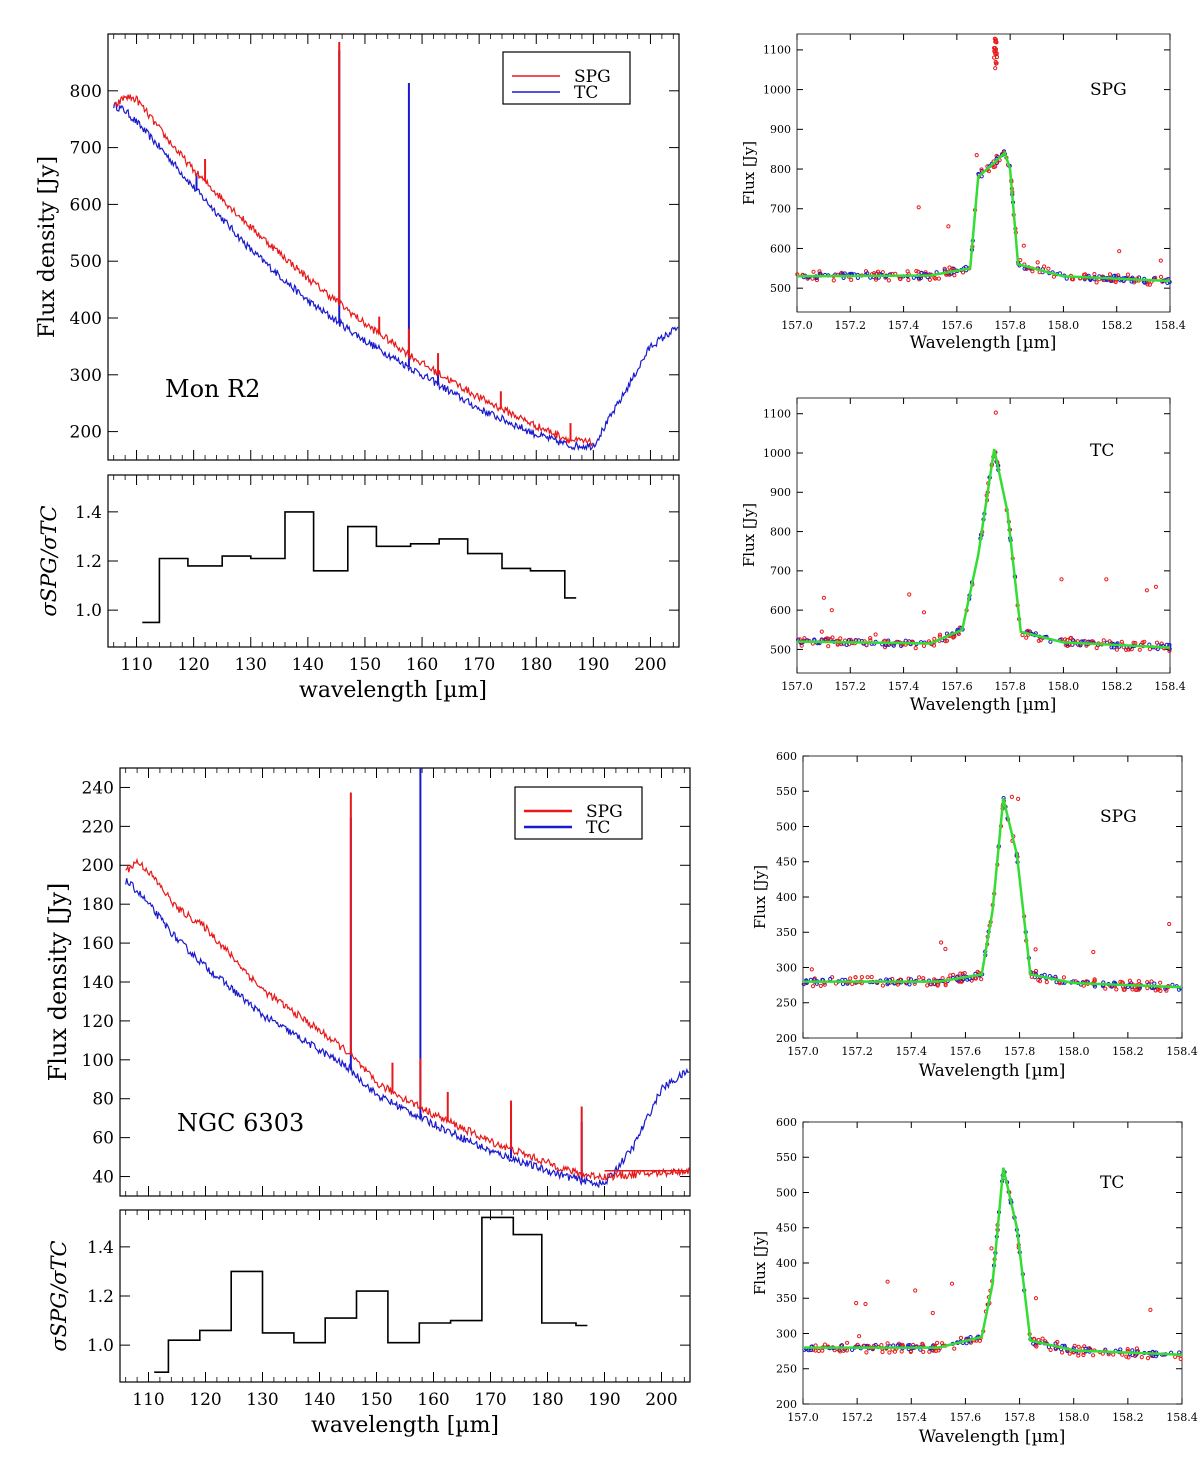 This screenshot has height=1472, width=1200. I want to click on y-tick-label: 300, so click(786, 1333).